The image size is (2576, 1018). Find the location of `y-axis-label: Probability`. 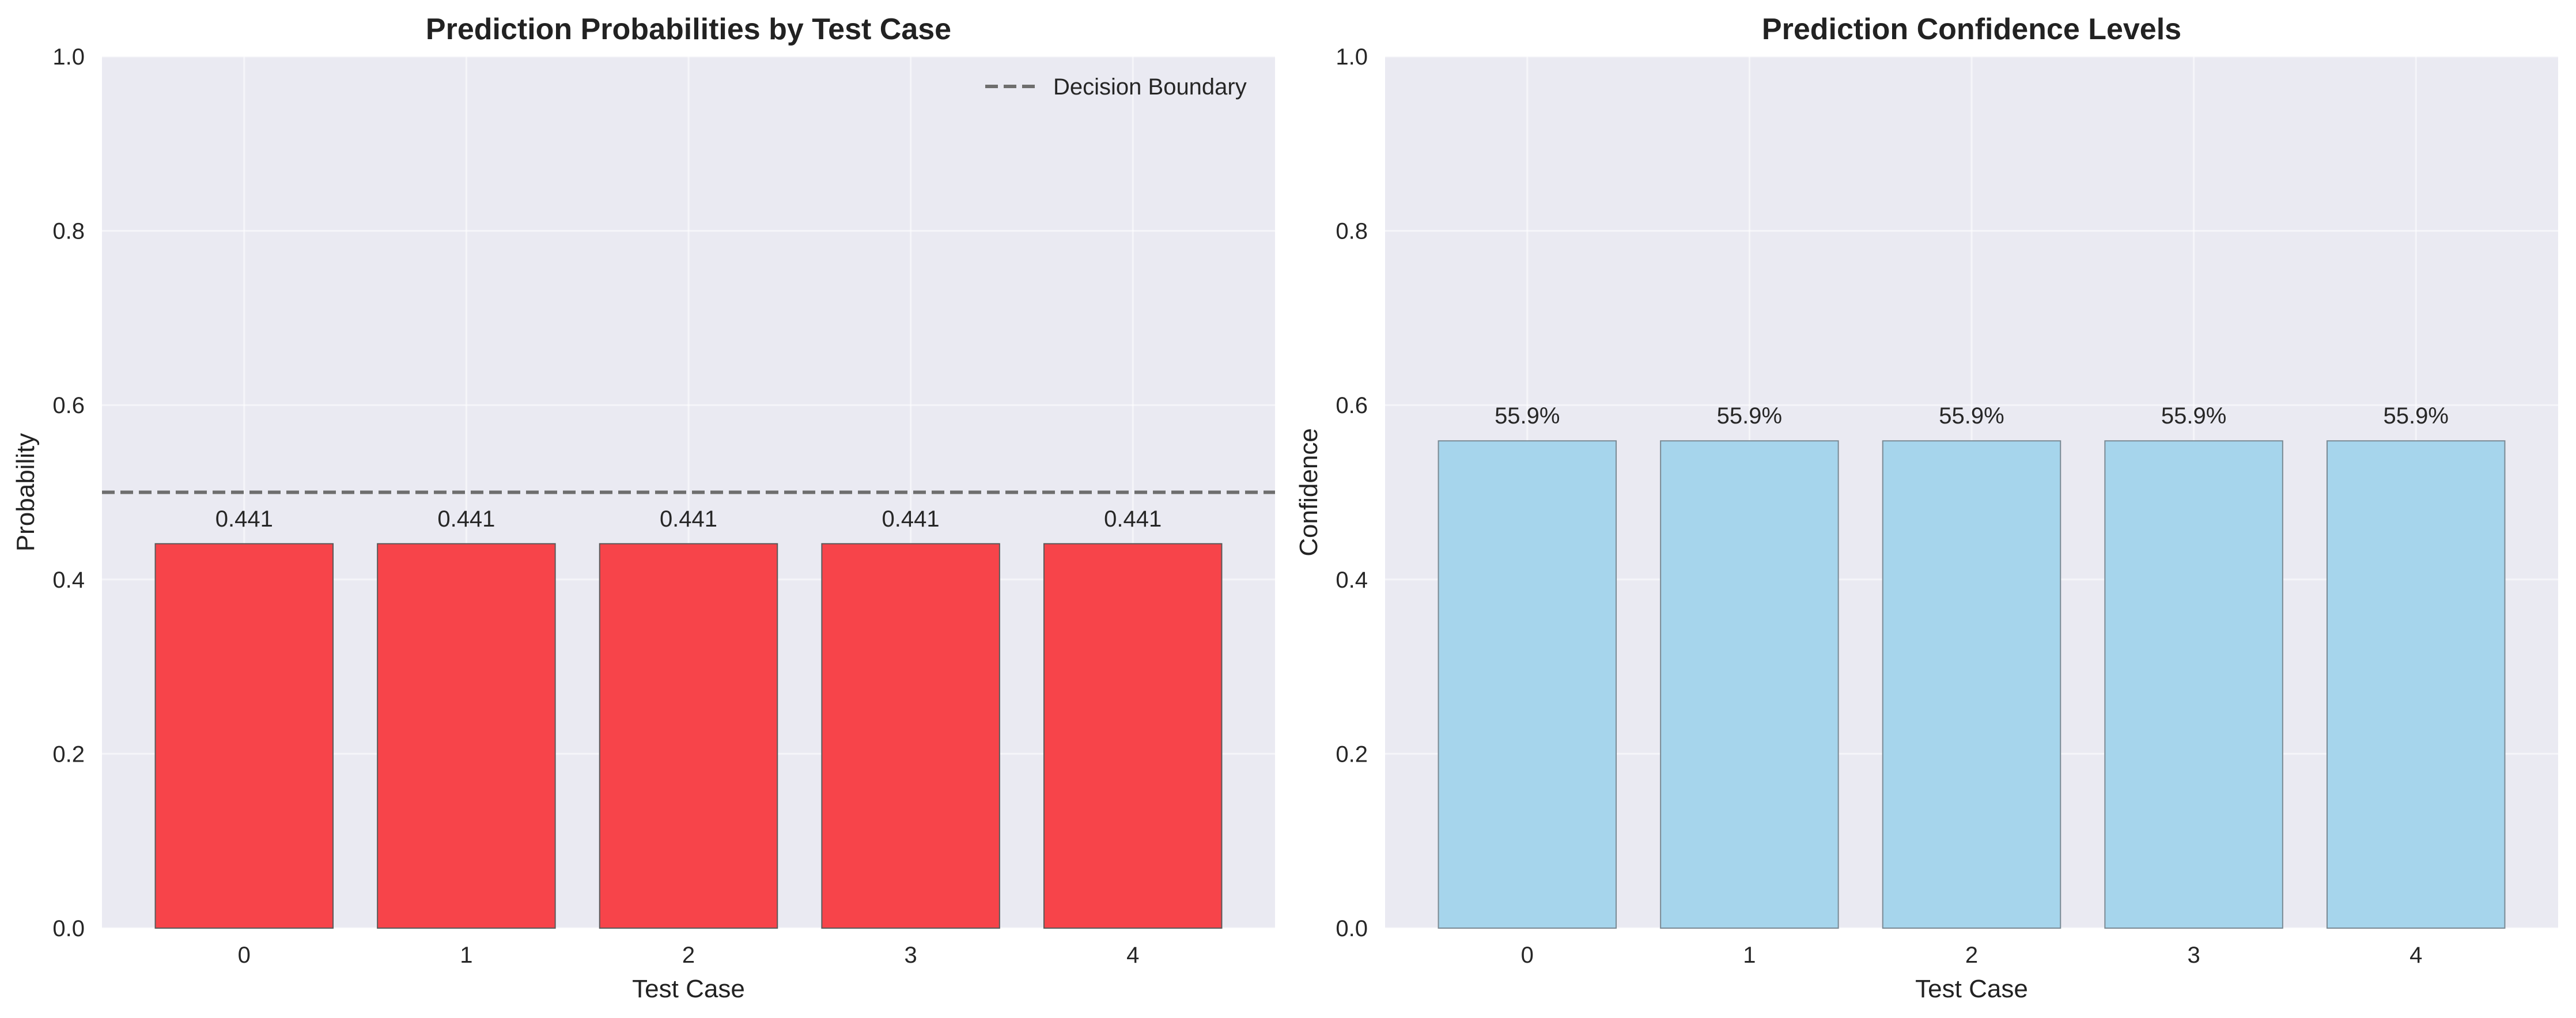

y-axis-label: Probability is located at coordinates (26, 492).